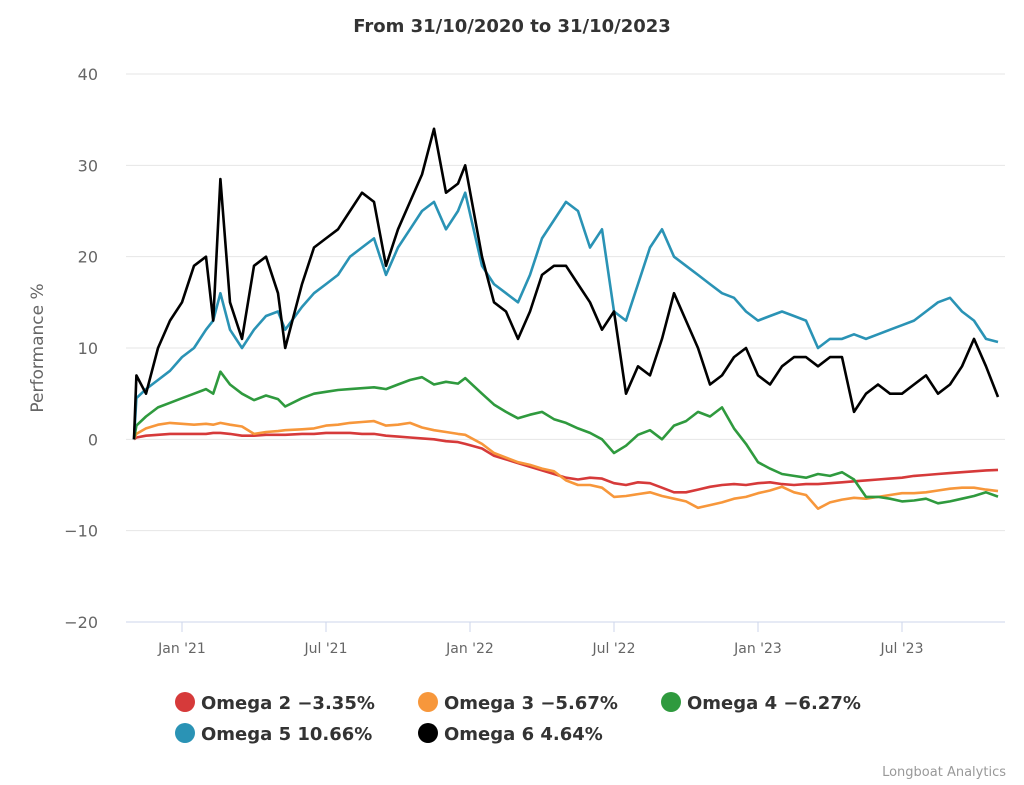 The width and height of the screenshot is (1024, 785). I want to click on legend-label: Omega 3 −5.67%, so click(531, 703).